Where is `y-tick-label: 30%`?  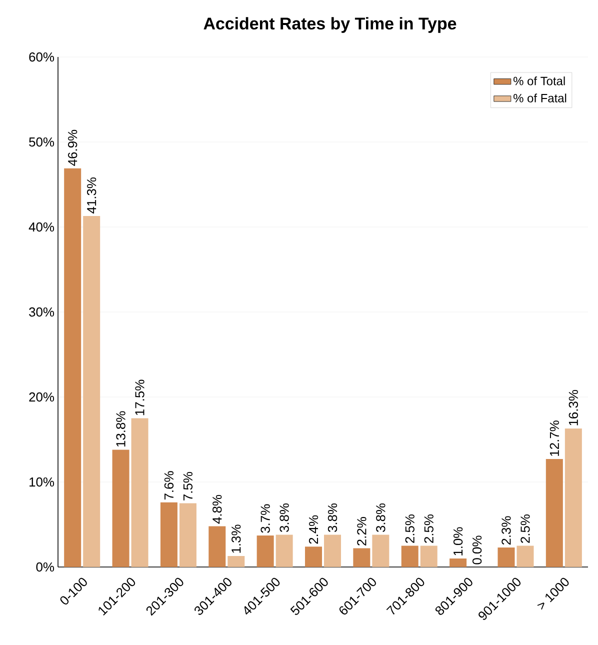 y-tick-label: 30% is located at coordinates (41, 312).